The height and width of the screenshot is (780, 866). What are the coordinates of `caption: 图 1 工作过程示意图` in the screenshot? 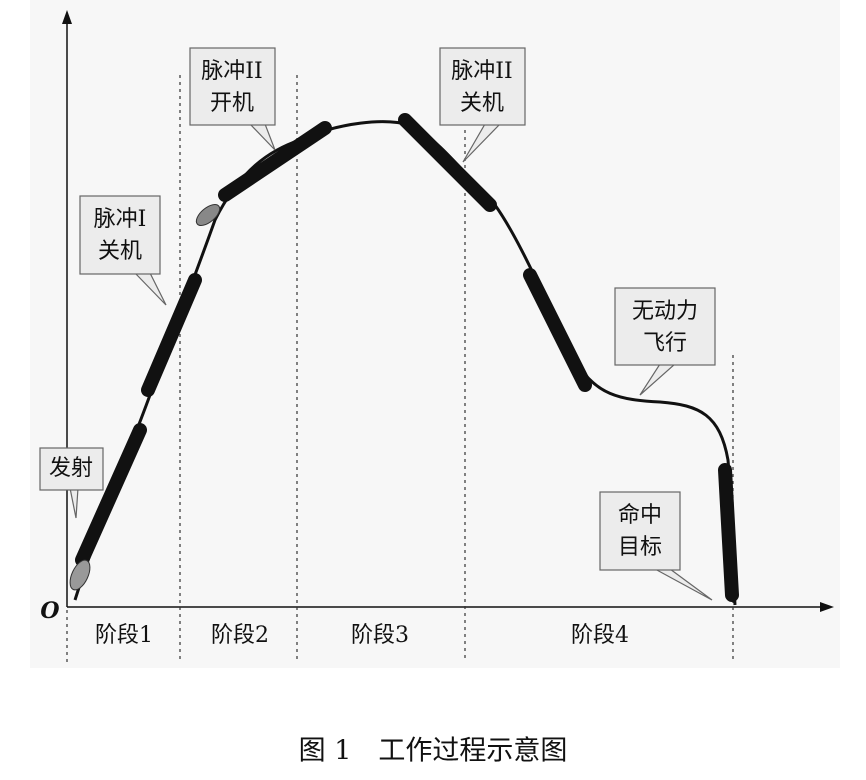 It's located at (433, 751).